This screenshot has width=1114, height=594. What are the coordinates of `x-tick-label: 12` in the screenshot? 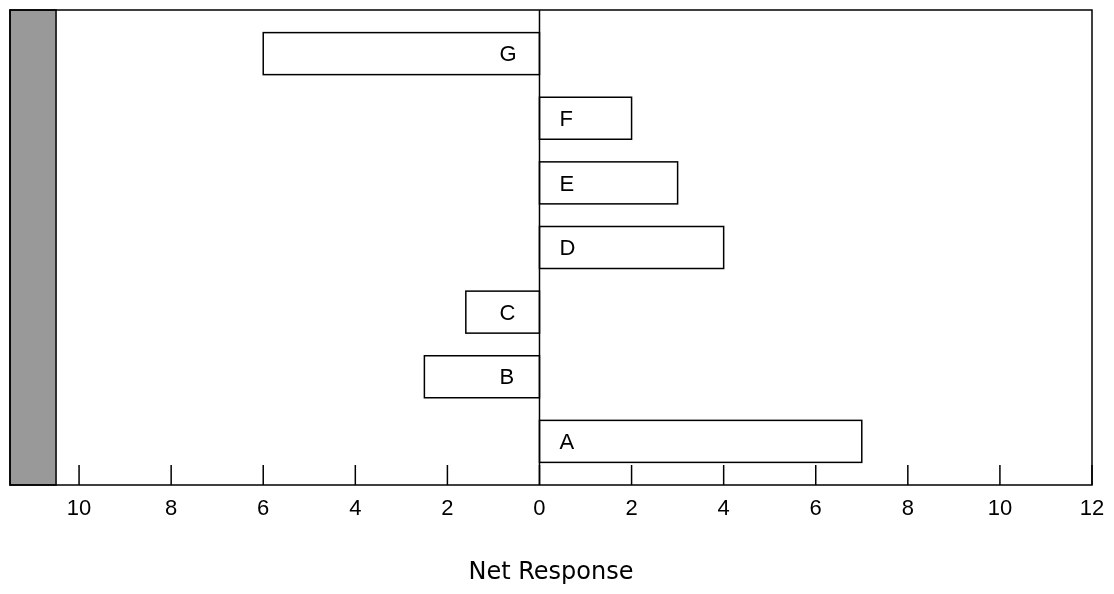 It's located at (1092, 507).